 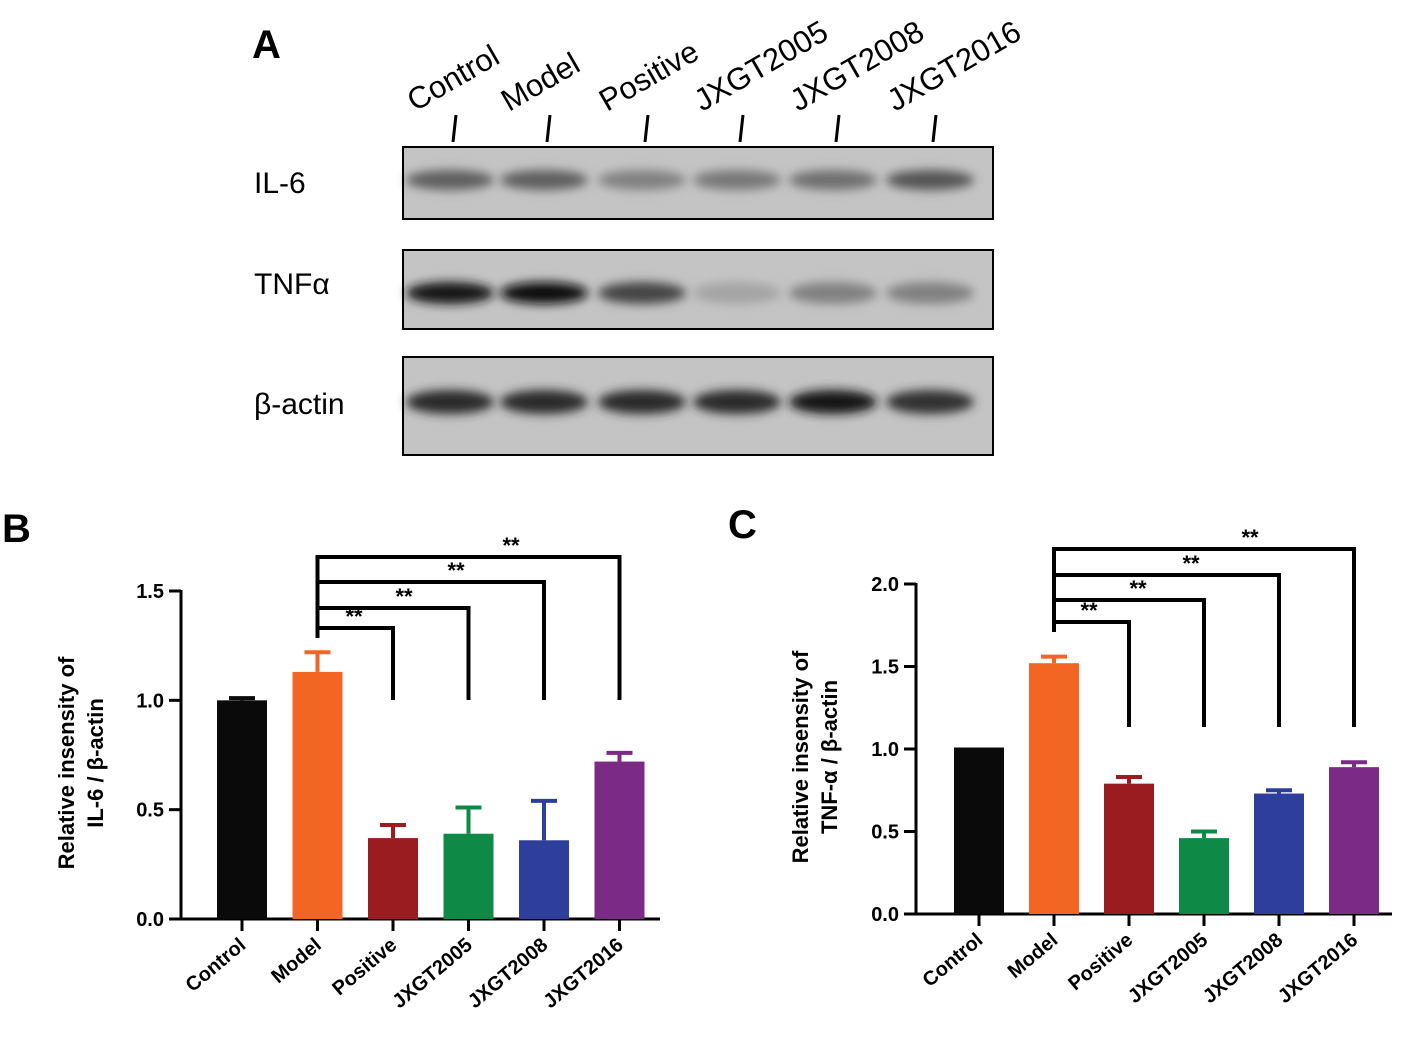 I want to click on panel-b-sig-bracket-jxgt2016, so click(x=469, y=627).